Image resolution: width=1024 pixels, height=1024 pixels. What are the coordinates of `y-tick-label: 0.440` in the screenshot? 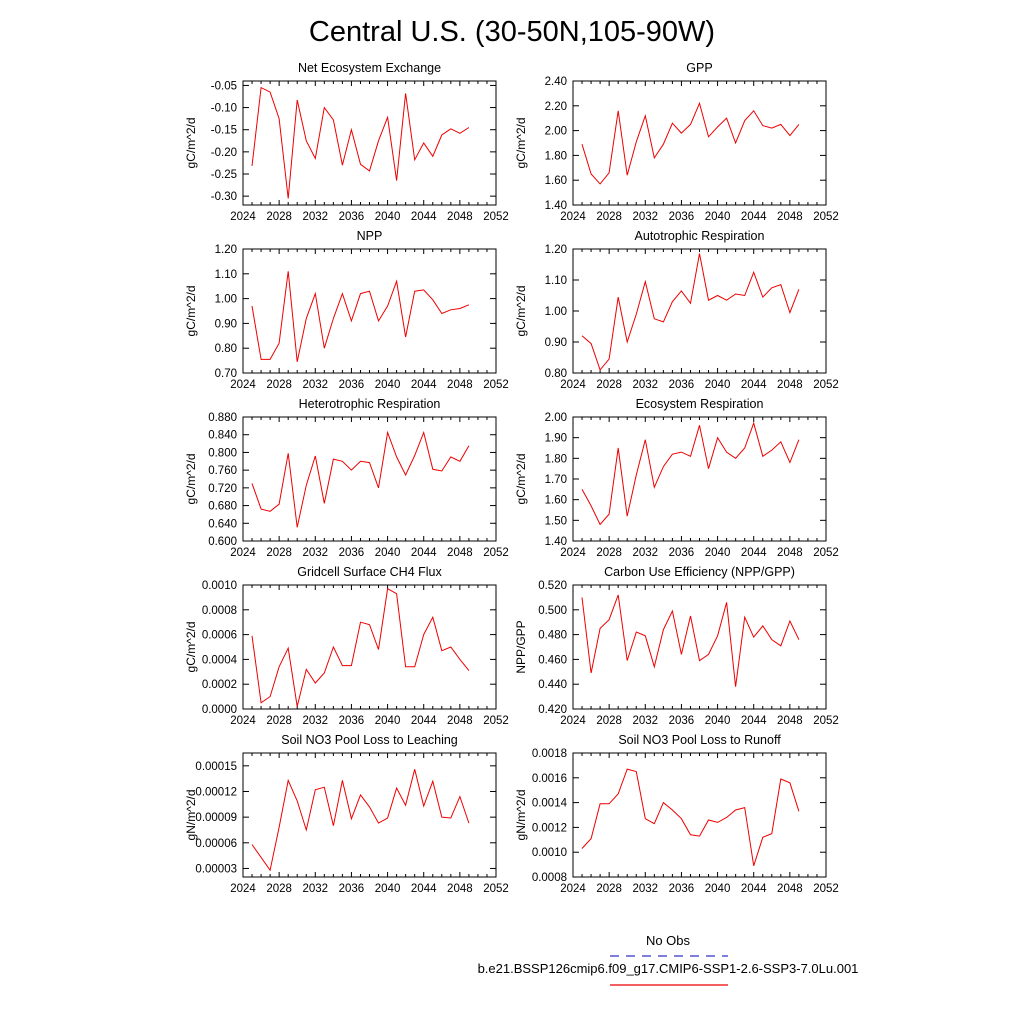 It's located at (552, 685).